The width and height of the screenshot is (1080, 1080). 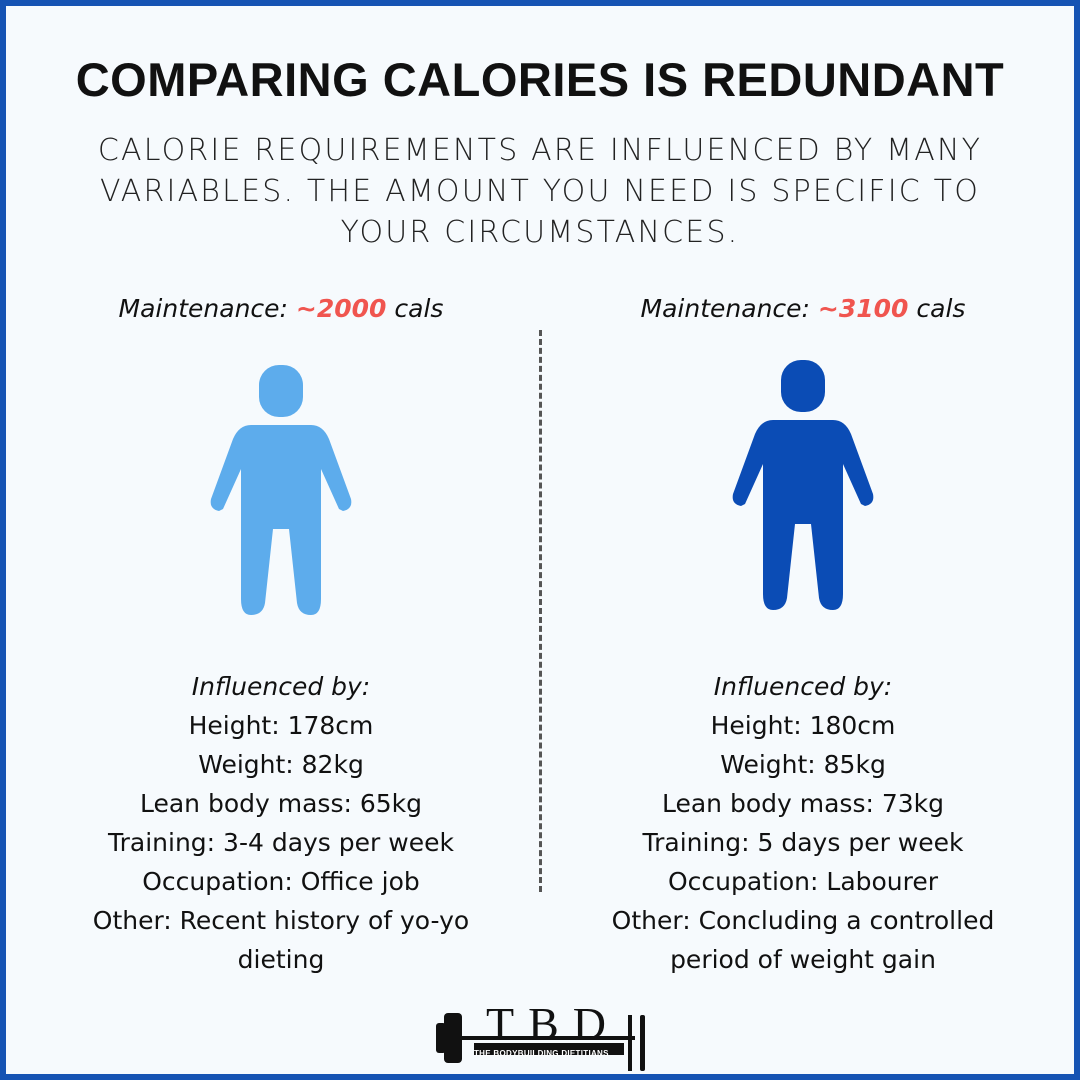 I want to click on factor: Occupation: Office job, so click(x=281, y=881).